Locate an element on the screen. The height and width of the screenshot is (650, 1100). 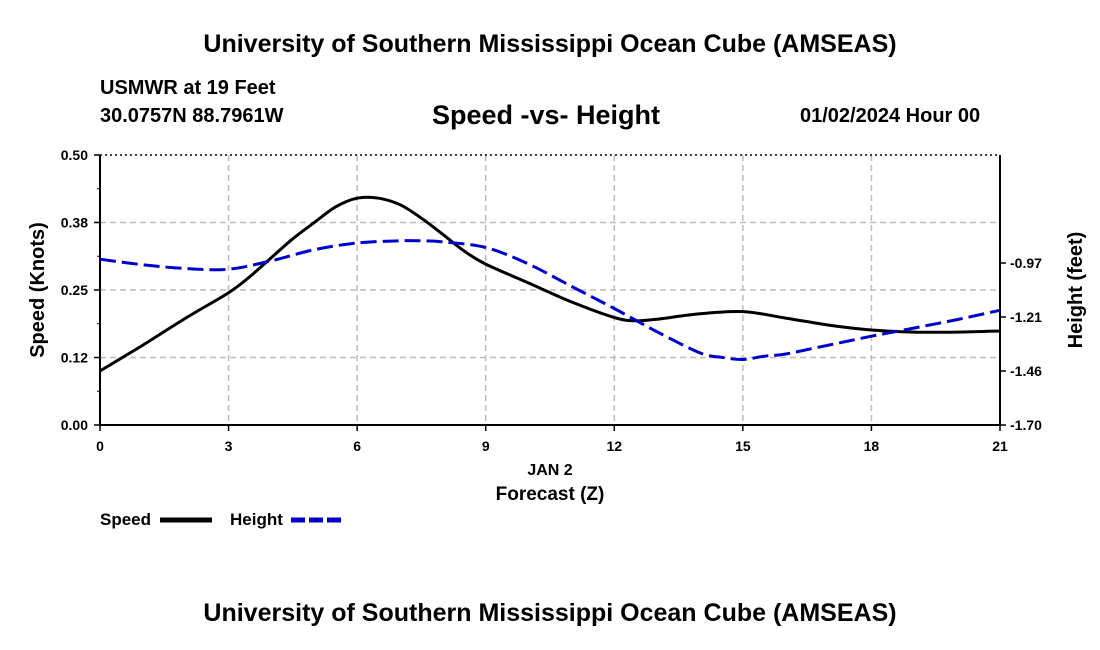
y-axis-title: Speed (Knots) is located at coordinates (38, 290).